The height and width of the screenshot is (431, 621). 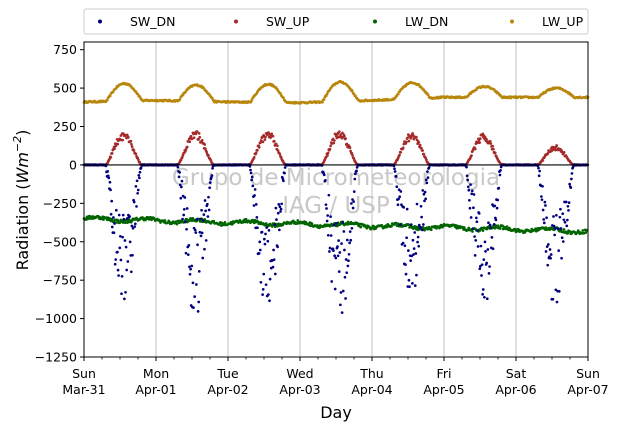 What do you see at coordinates (60, 203) in the screenshot?
I see `y-tick-label: −250` at bounding box center [60, 203].